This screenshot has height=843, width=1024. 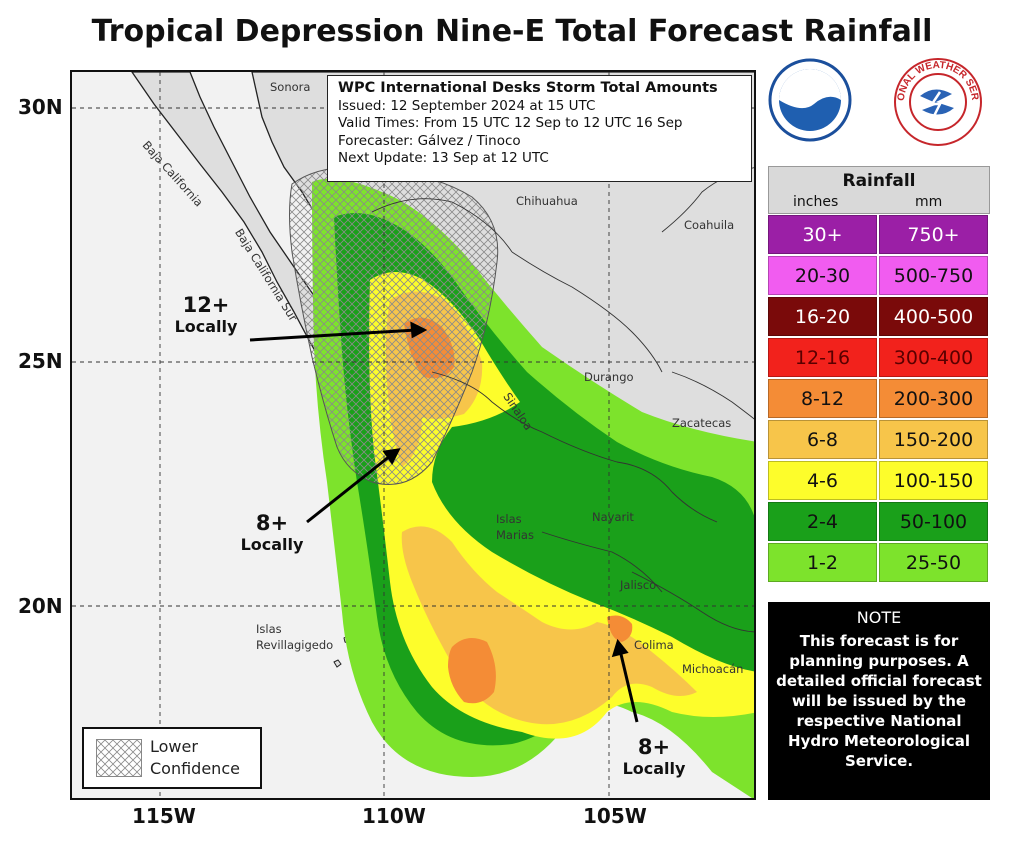 I want to click on legend-row: 2-4 50-100, so click(x=879, y=521).